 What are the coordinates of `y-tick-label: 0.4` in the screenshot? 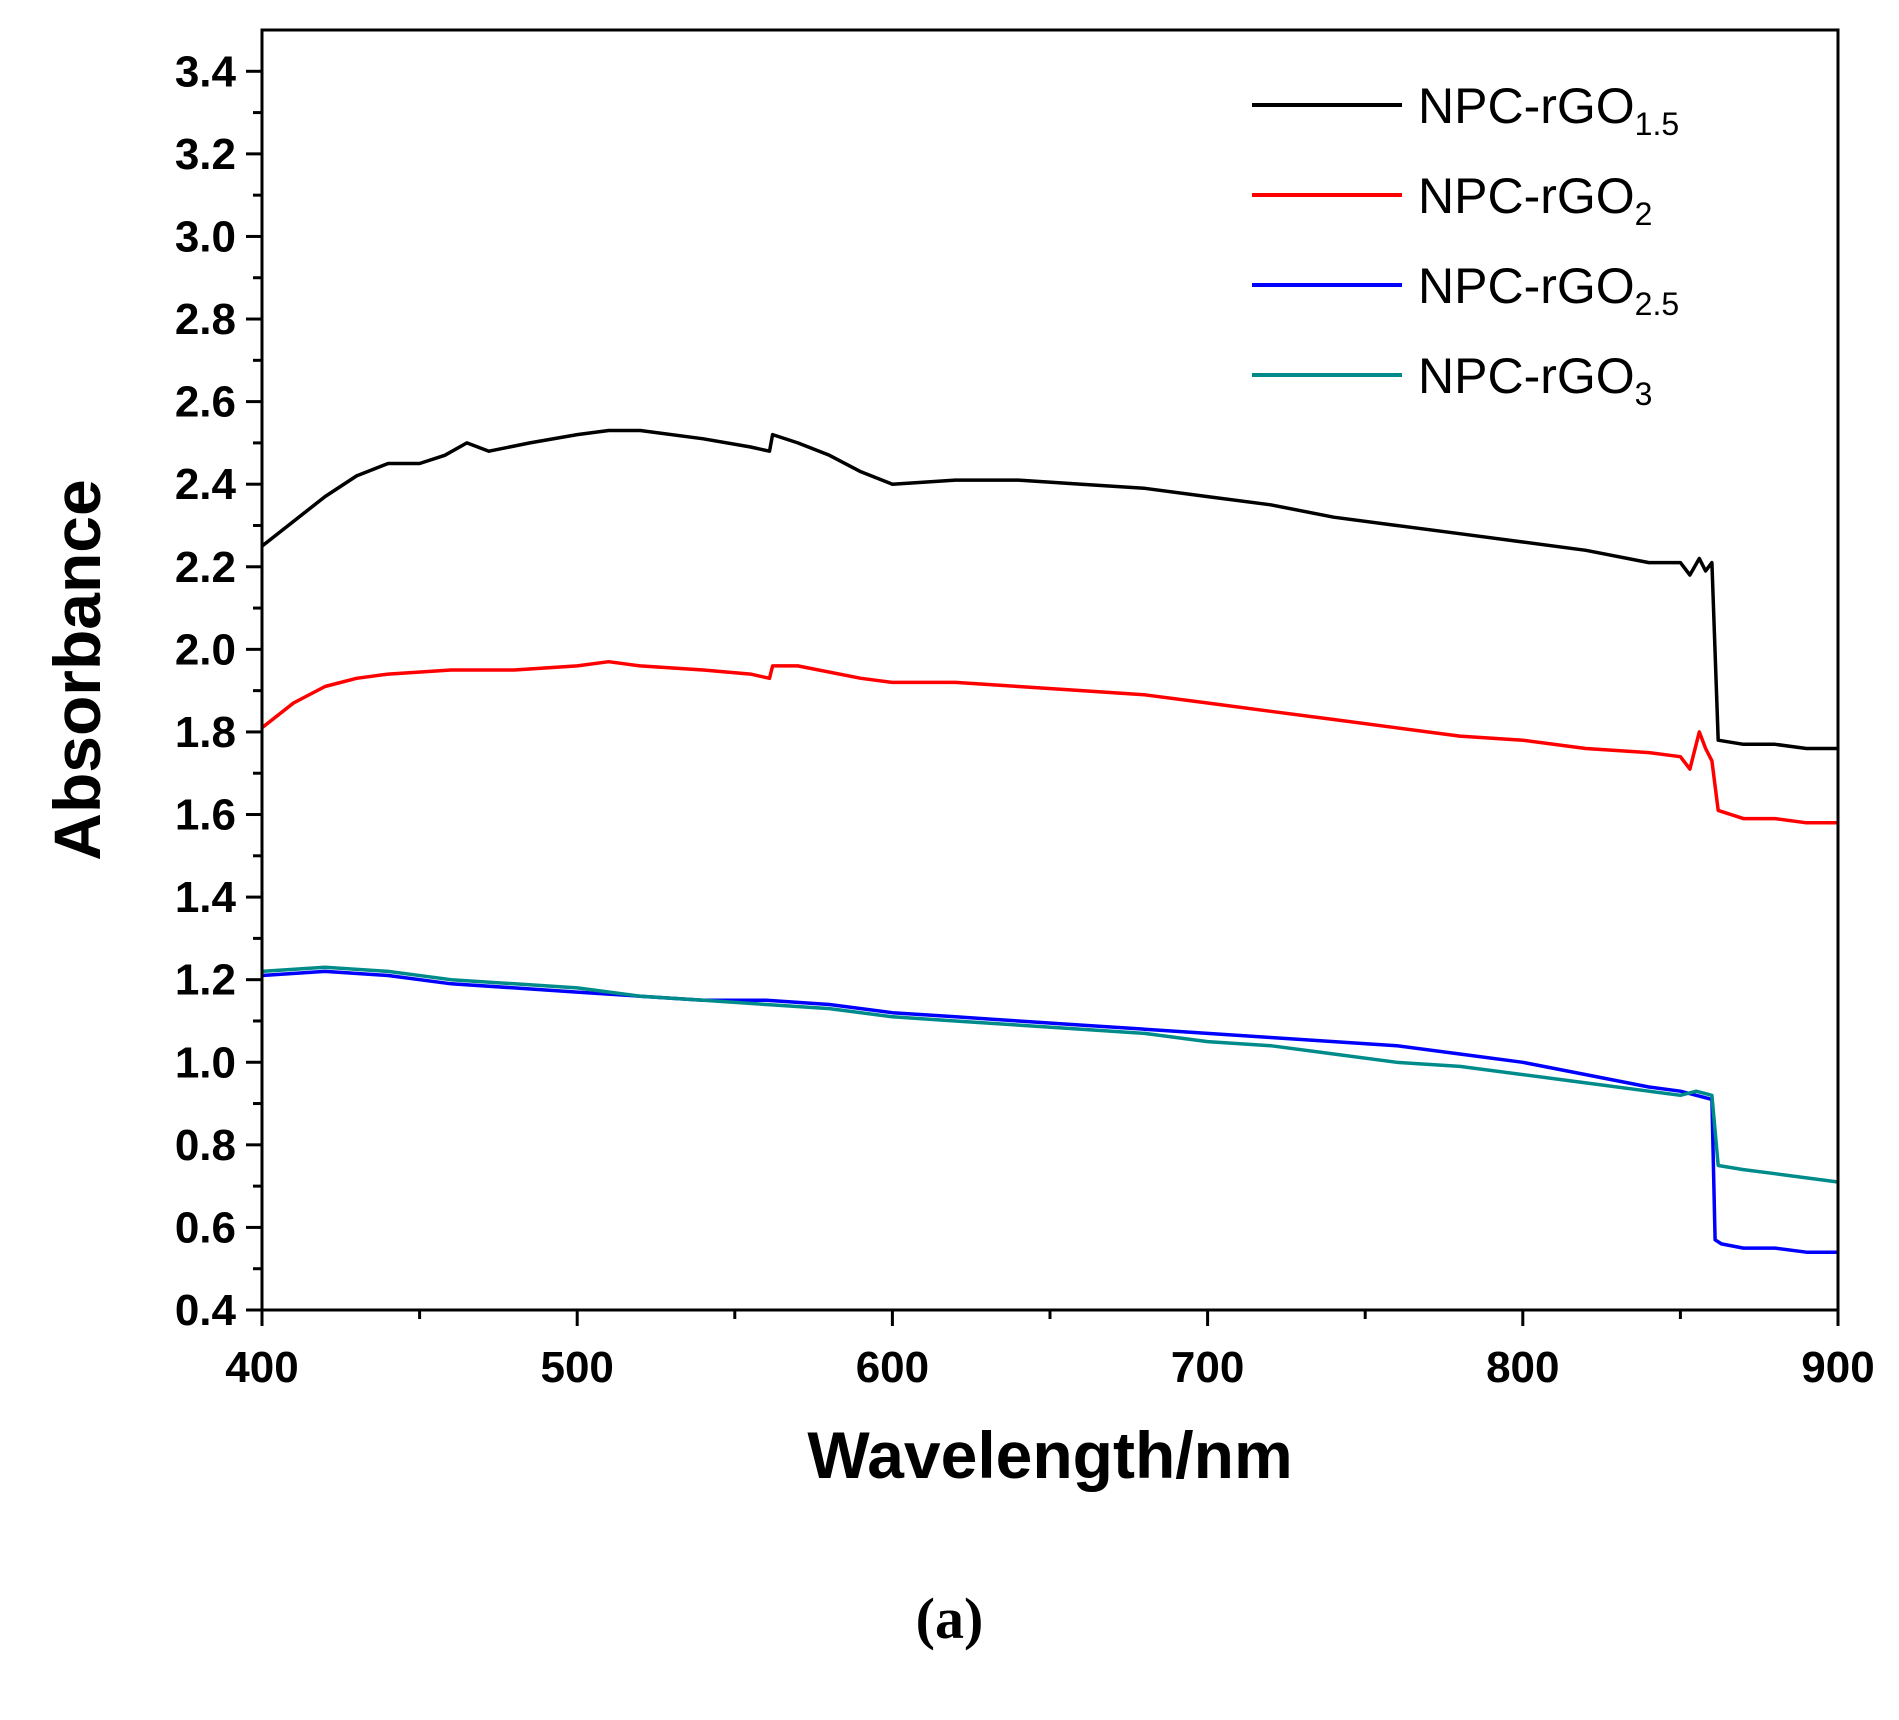 It's located at (206, 1310).